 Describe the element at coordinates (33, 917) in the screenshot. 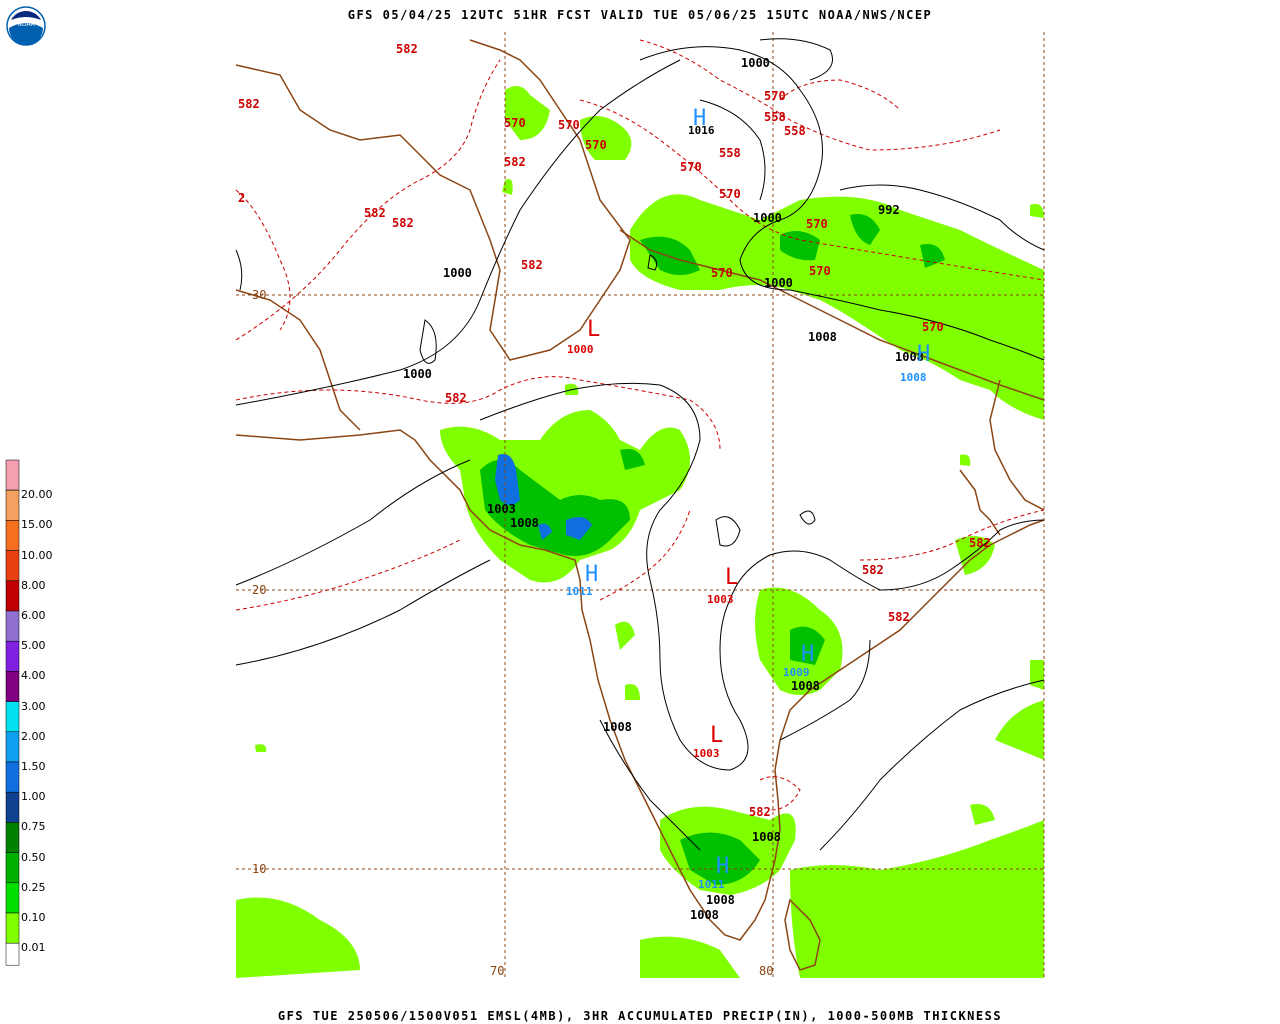

I see `legend-label: 0.10` at that location.